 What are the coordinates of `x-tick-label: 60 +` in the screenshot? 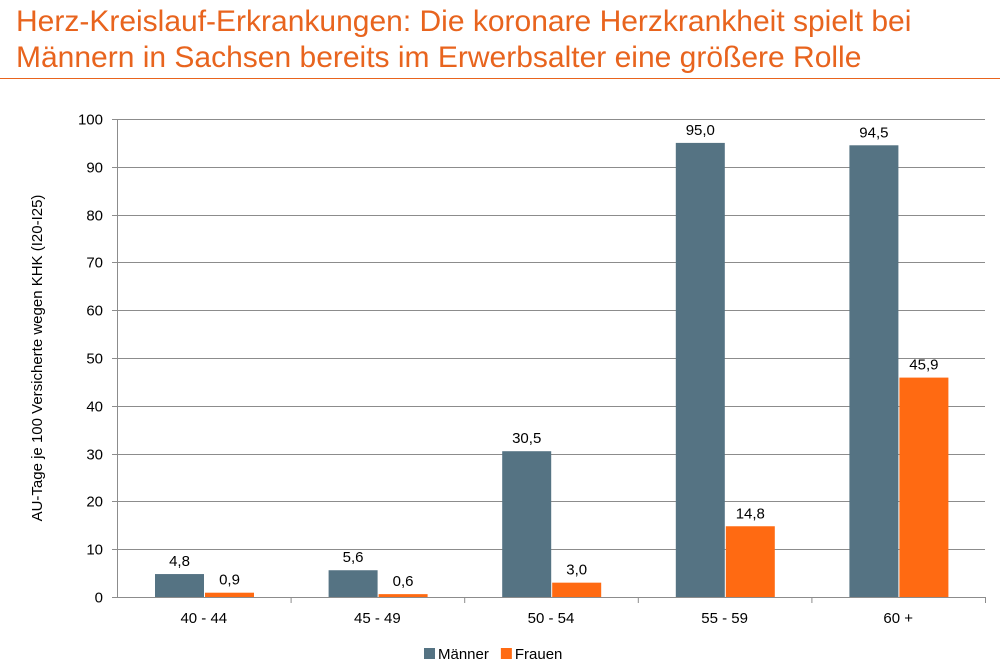 It's located at (898, 618).